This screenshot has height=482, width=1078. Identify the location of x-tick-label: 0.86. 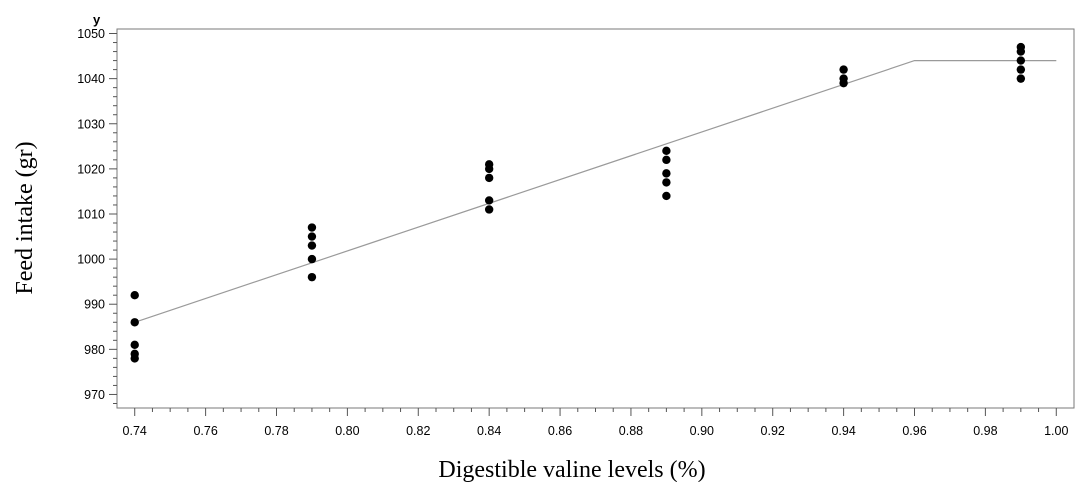
(560, 431).